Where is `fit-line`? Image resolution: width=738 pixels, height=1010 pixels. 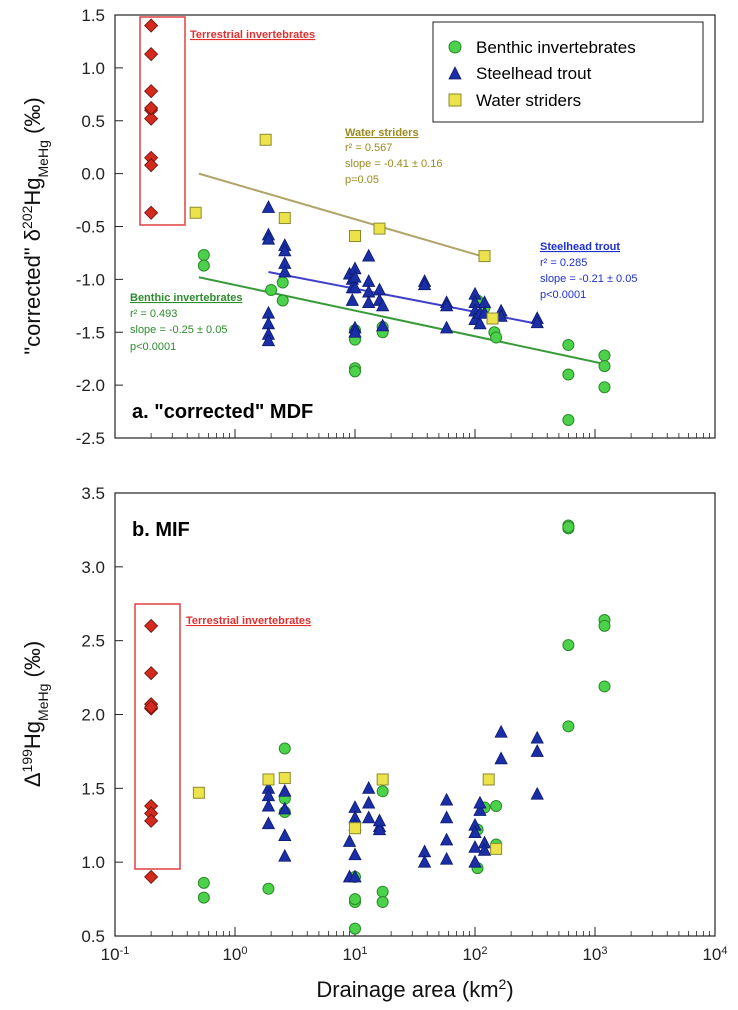 fit-line is located at coordinates (343, 216).